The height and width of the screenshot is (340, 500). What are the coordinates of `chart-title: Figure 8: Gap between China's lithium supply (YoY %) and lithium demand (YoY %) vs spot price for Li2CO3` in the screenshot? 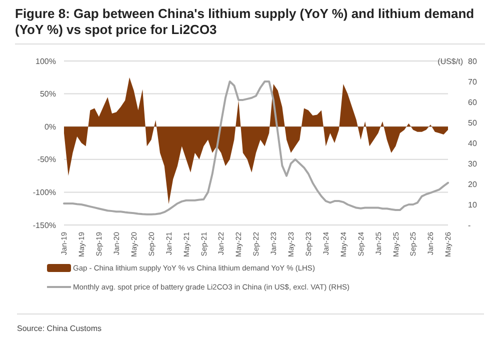 It's located at (244, 21).